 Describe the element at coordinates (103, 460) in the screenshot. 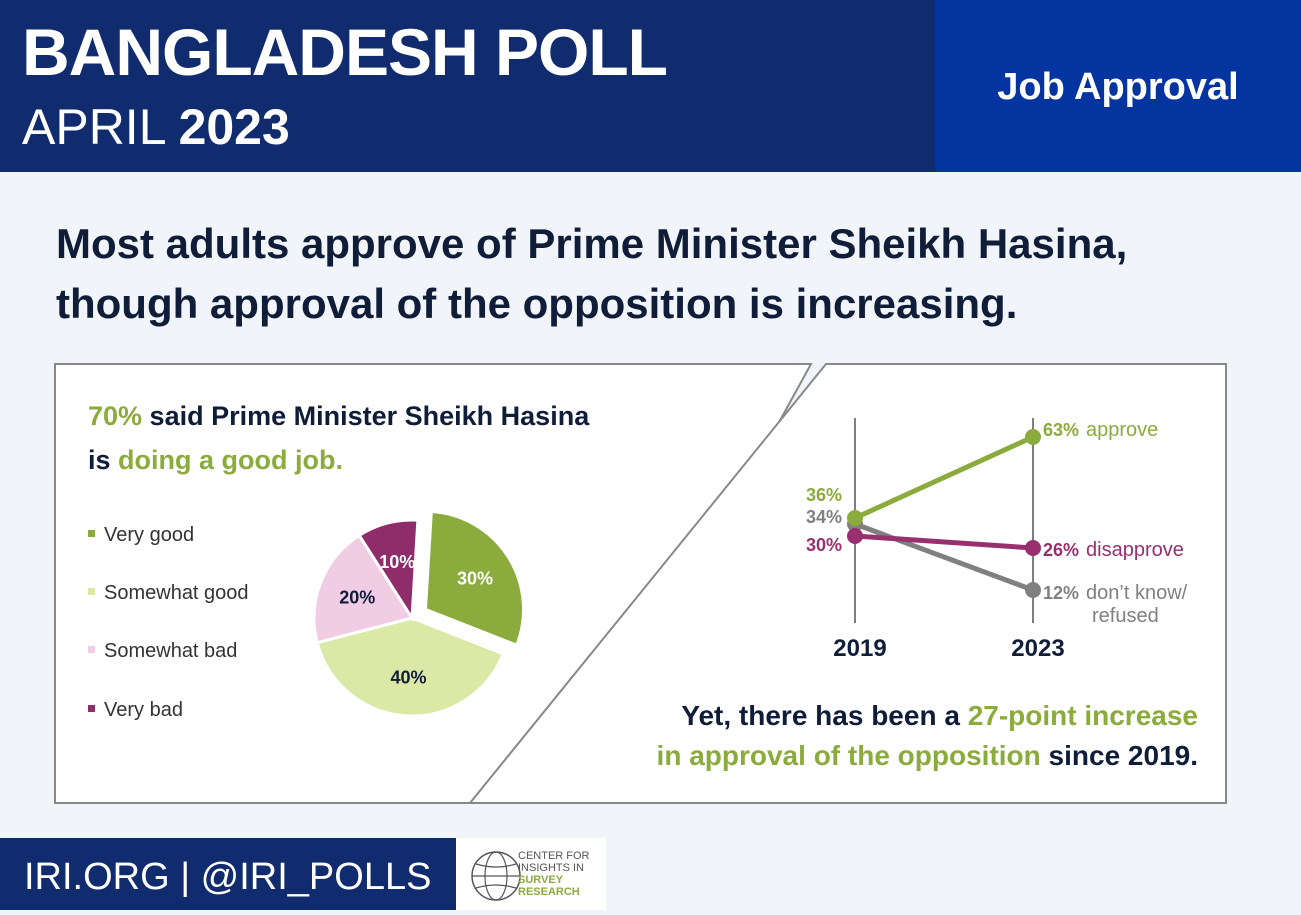

I see `caption-text-2: is` at that location.